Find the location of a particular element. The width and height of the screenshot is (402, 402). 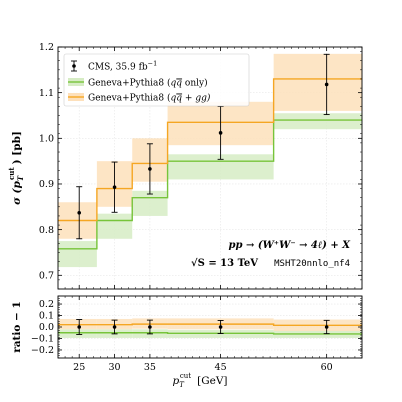

legend-box is located at coordinates (156, 80).